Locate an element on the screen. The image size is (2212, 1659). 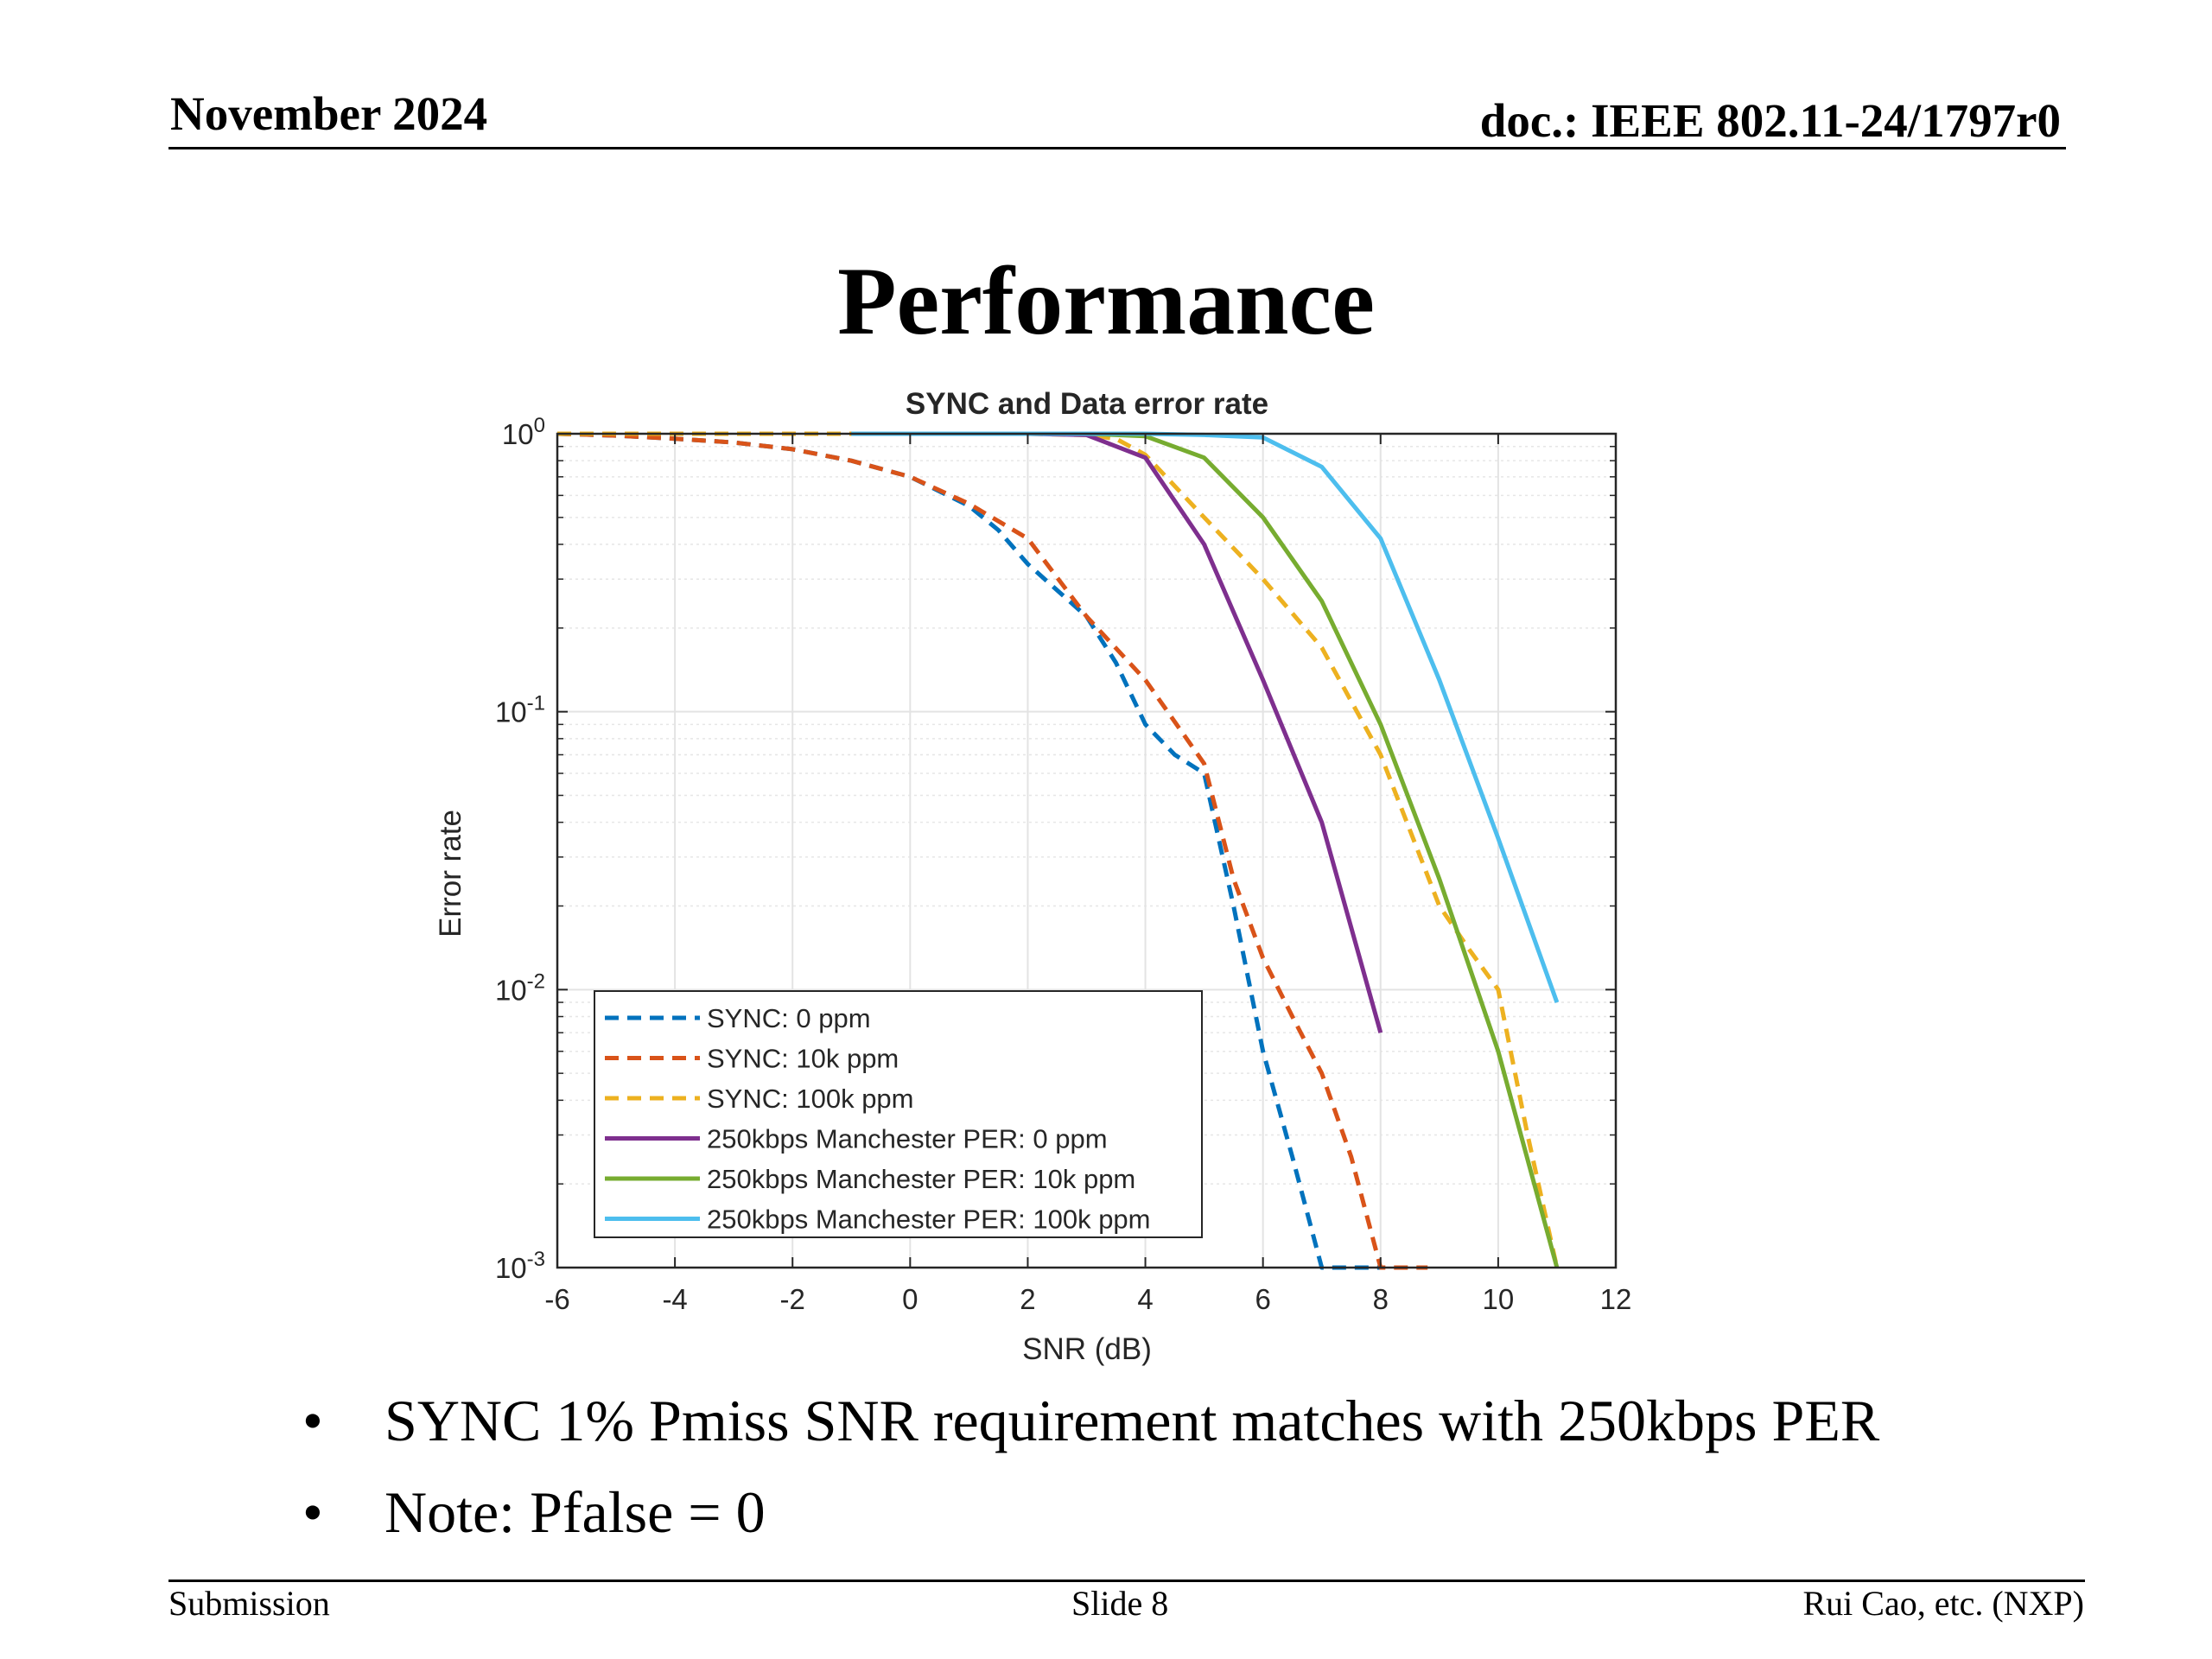
legend-box is located at coordinates (898, 1114).